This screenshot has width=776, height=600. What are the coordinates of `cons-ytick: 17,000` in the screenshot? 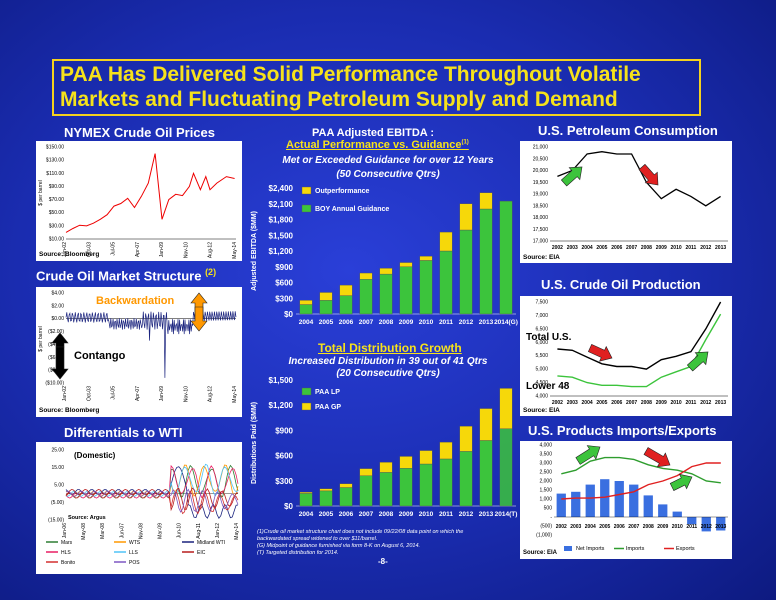 It's located at (541, 242).